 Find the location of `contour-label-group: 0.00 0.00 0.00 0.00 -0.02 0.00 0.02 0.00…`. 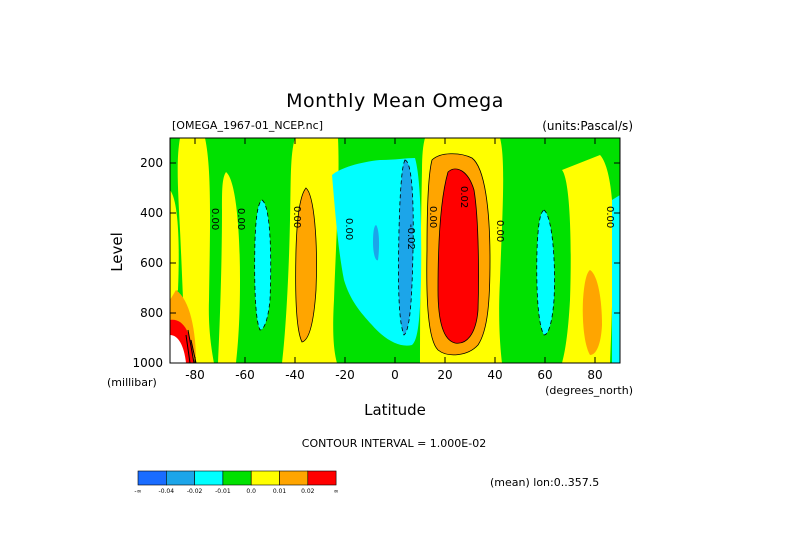

contour-label-group: 0.00 0.00 0.00 0.00 -0.02 0.00 0.02 0.00… is located at coordinates (412, 218).